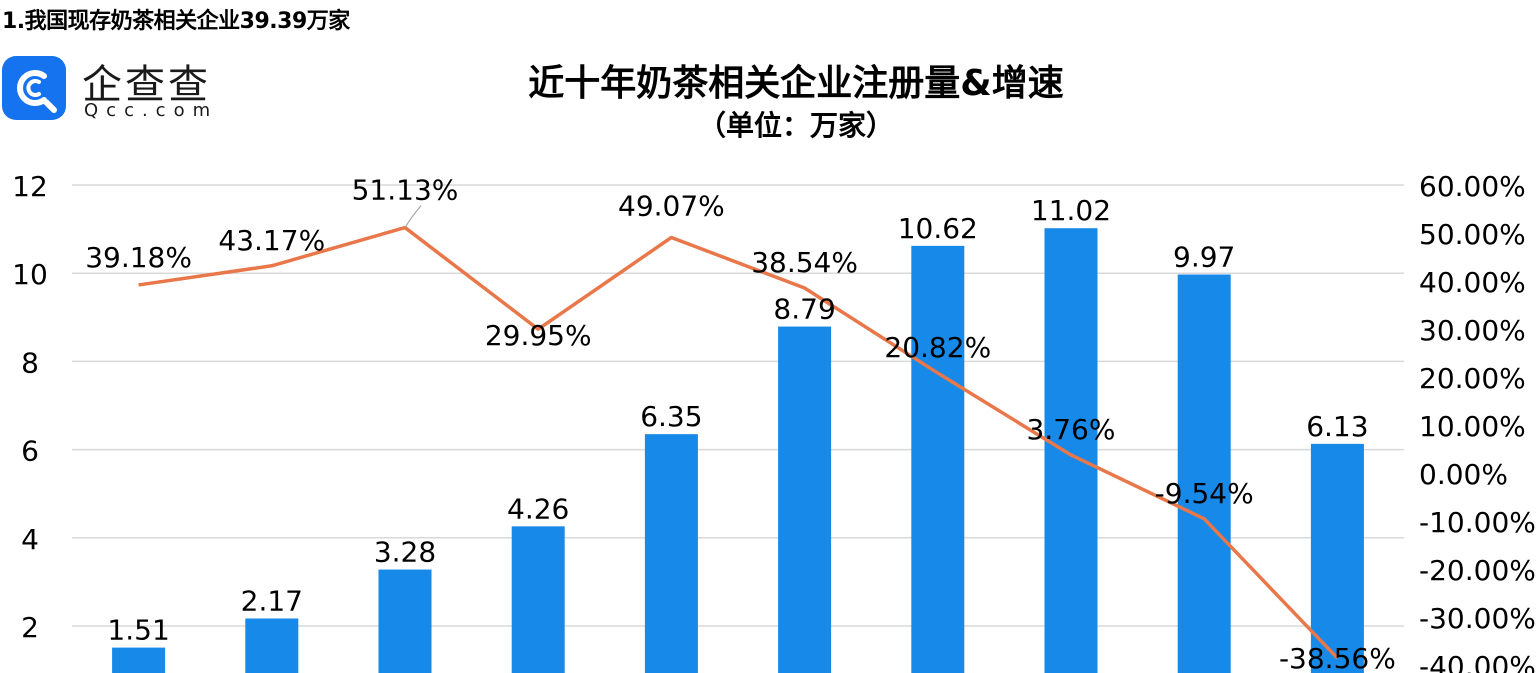 The height and width of the screenshot is (673, 1536). What do you see at coordinates (1477, 661) in the screenshot?
I see `y-right-tick-label: -40.00%` at bounding box center [1477, 661].